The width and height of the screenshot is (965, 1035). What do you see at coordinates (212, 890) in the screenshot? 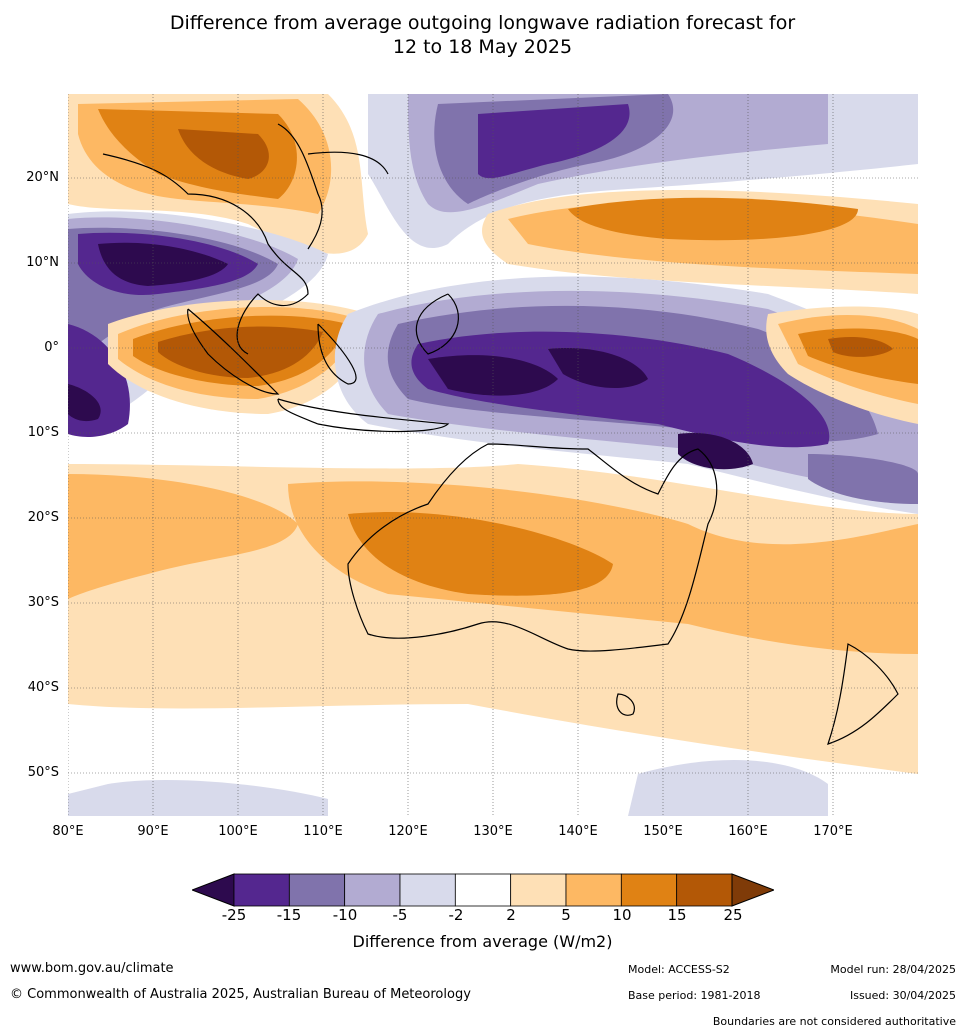
I see `colorbar-extend-low` at bounding box center [212, 890].